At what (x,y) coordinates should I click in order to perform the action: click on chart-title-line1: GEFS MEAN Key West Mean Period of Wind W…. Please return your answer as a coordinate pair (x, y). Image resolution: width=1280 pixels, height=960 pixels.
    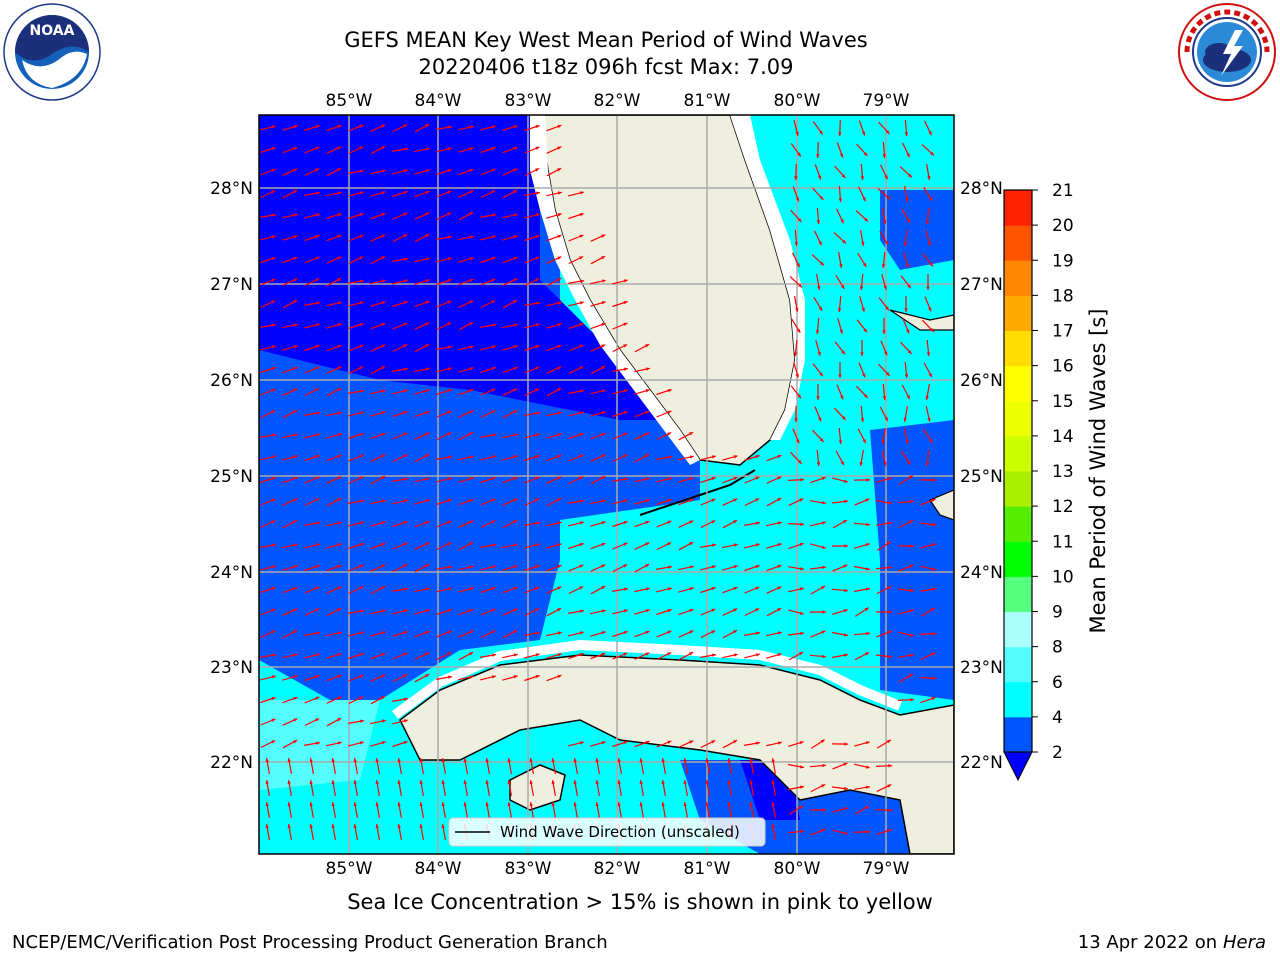
    Looking at the image, I should click on (606, 40).